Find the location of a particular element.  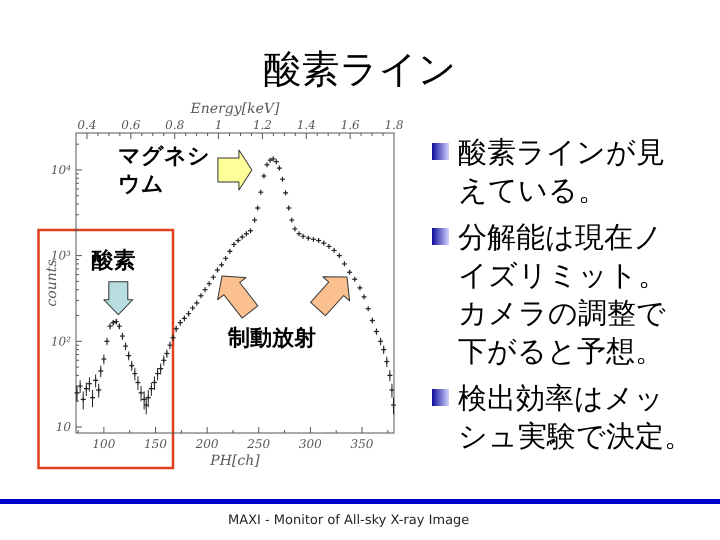

chart-title: 酸素ライン is located at coordinates (360, 69).